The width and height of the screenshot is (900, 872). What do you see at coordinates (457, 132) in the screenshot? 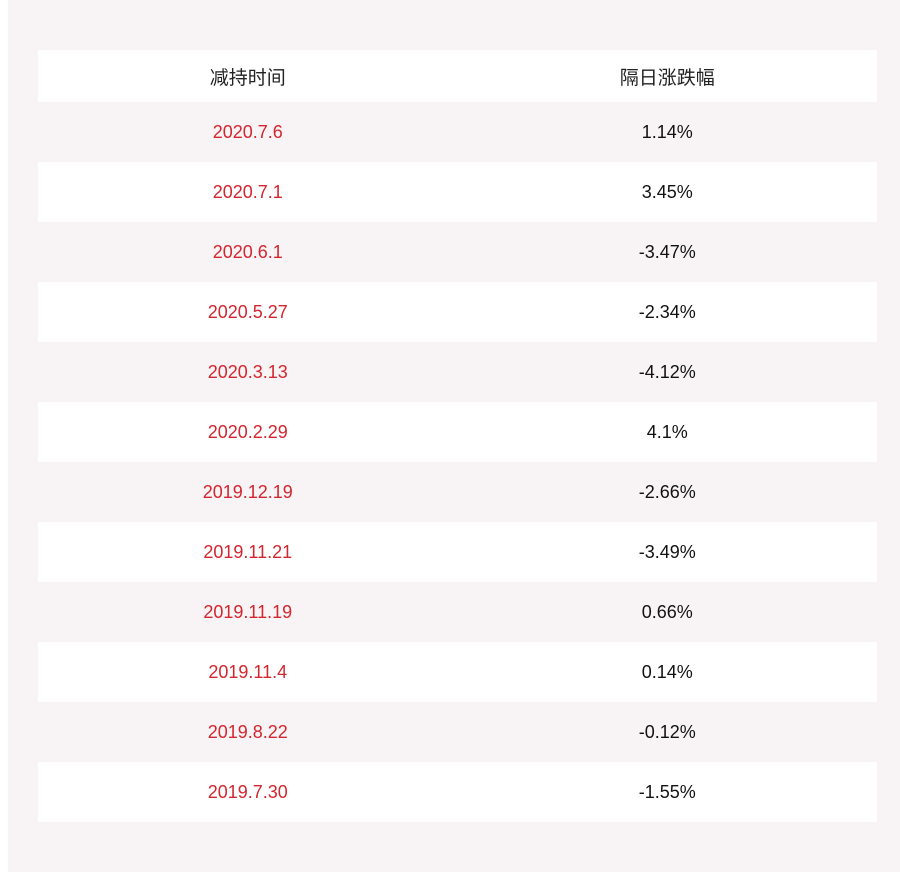
I see `table-row: 2020.7.6 1.14%` at bounding box center [457, 132].